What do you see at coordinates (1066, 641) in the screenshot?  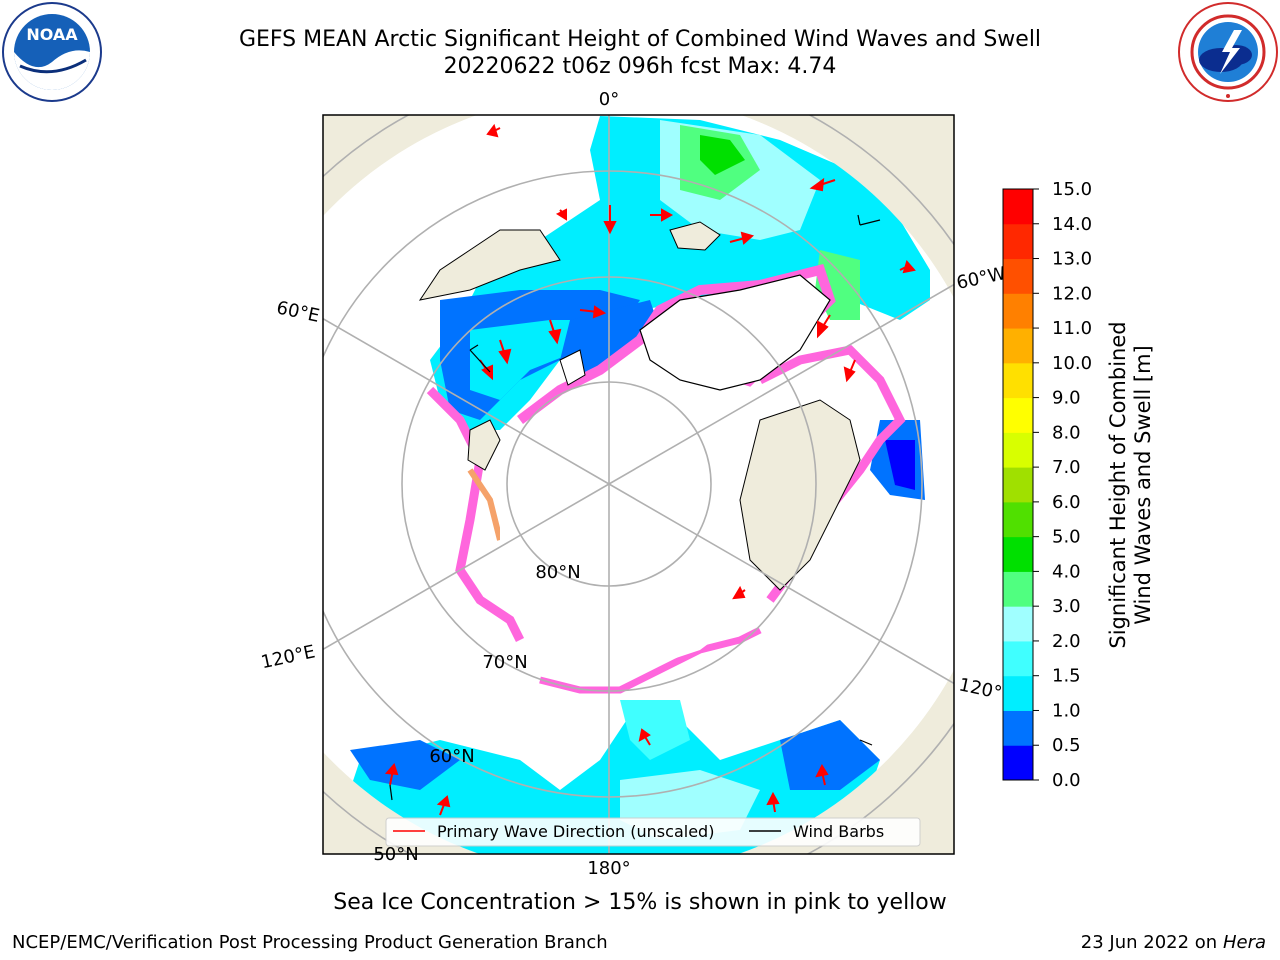 I see `colorbar-tick-label: 2.0` at bounding box center [1066, 641].